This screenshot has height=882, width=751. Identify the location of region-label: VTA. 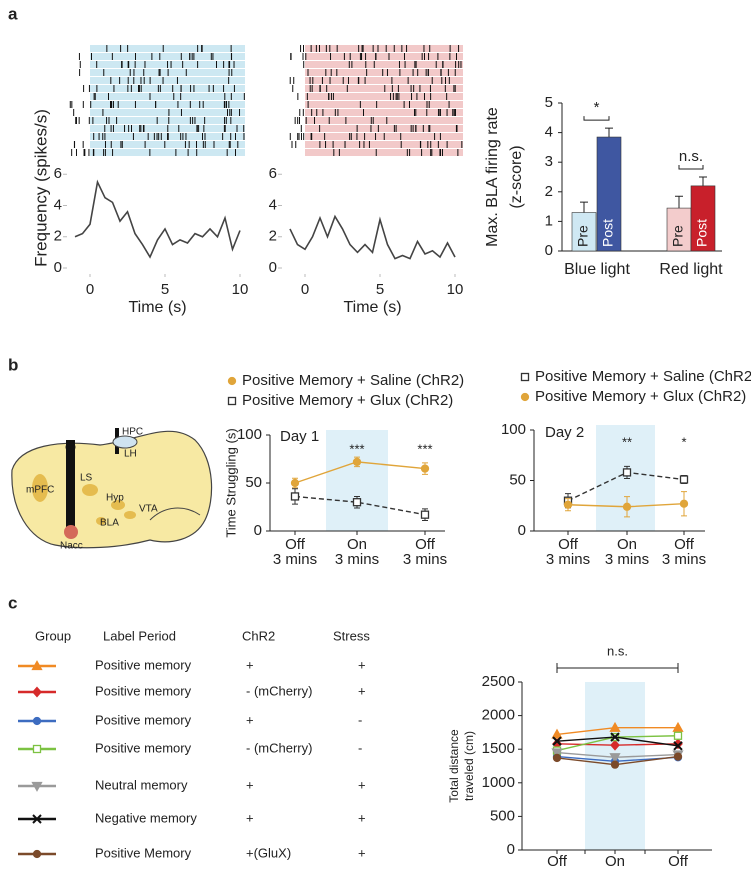
(148, 509).